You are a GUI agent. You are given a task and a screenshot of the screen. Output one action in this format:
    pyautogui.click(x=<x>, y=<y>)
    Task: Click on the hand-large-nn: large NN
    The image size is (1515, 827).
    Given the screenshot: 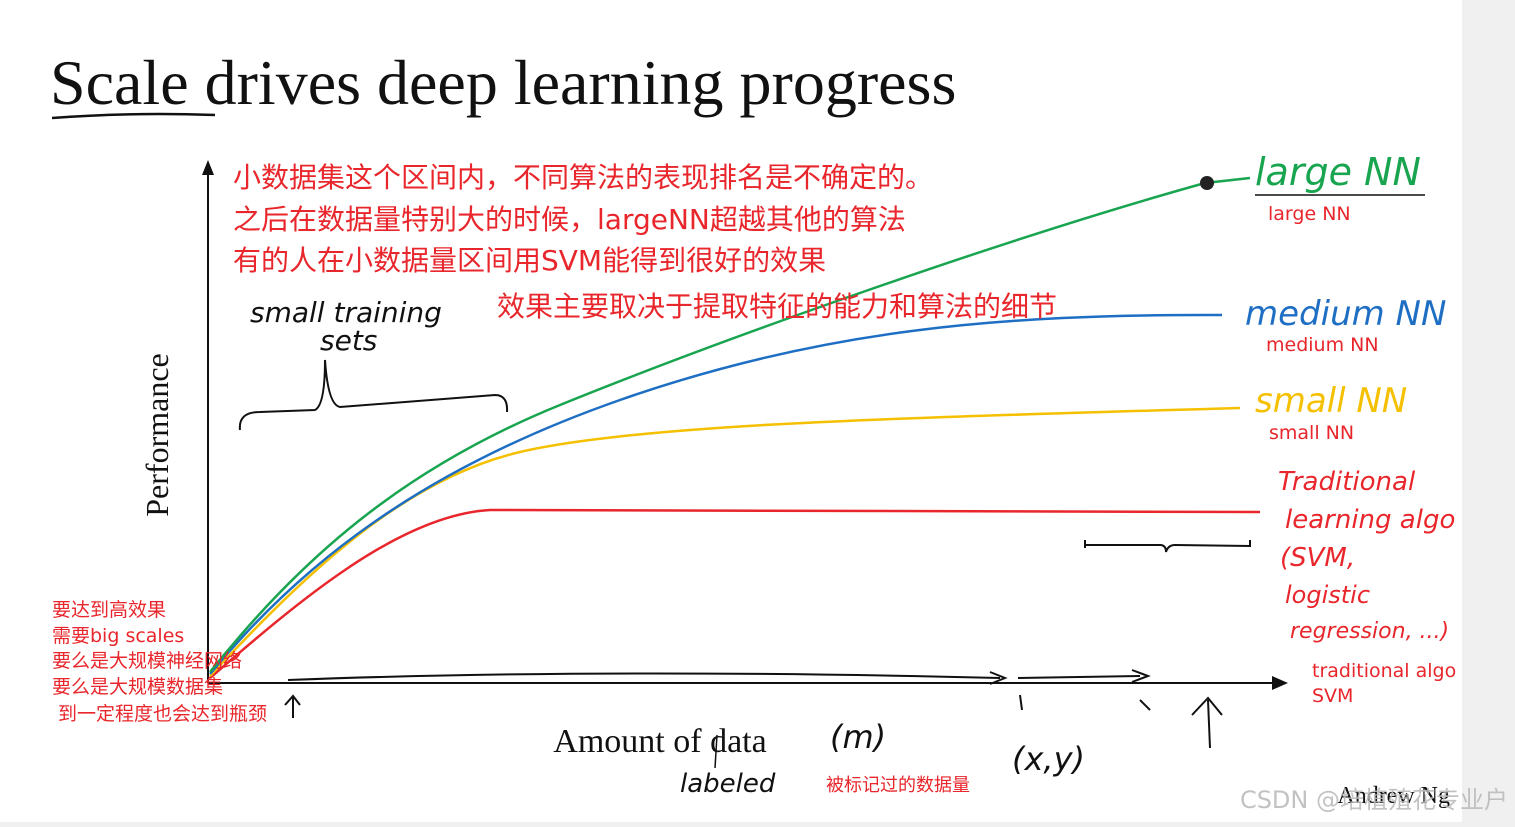 What is the action you would take?
    pyautogui.click(x=1338, y=172)
    